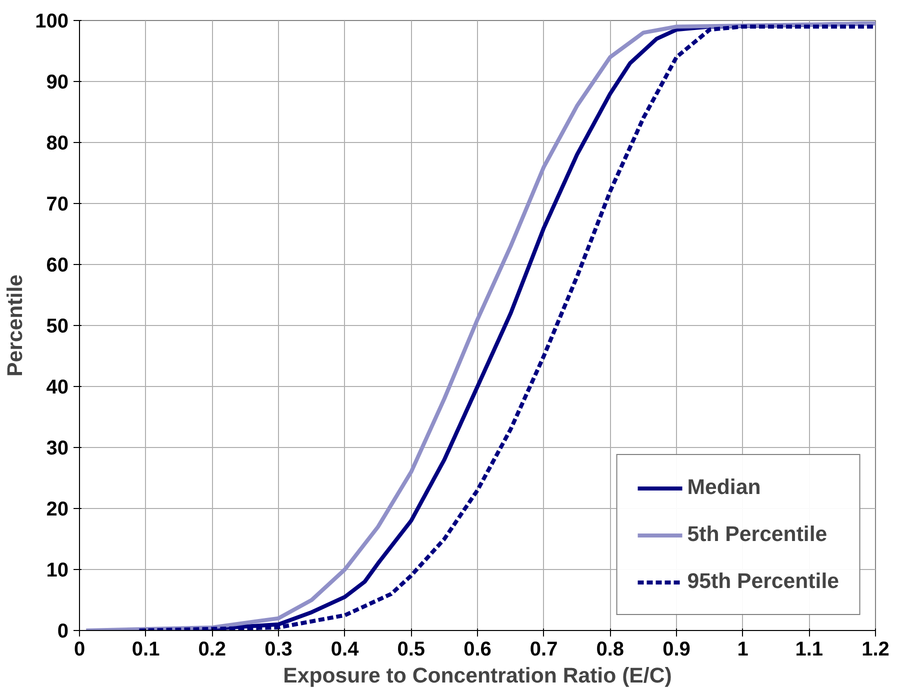 The width and height of the screenshot is (904, 696). What do you see at coordinates (411, 649) in the screenshot?
I see `x-tick-label: 0.5` at bounding box center [411, 649].